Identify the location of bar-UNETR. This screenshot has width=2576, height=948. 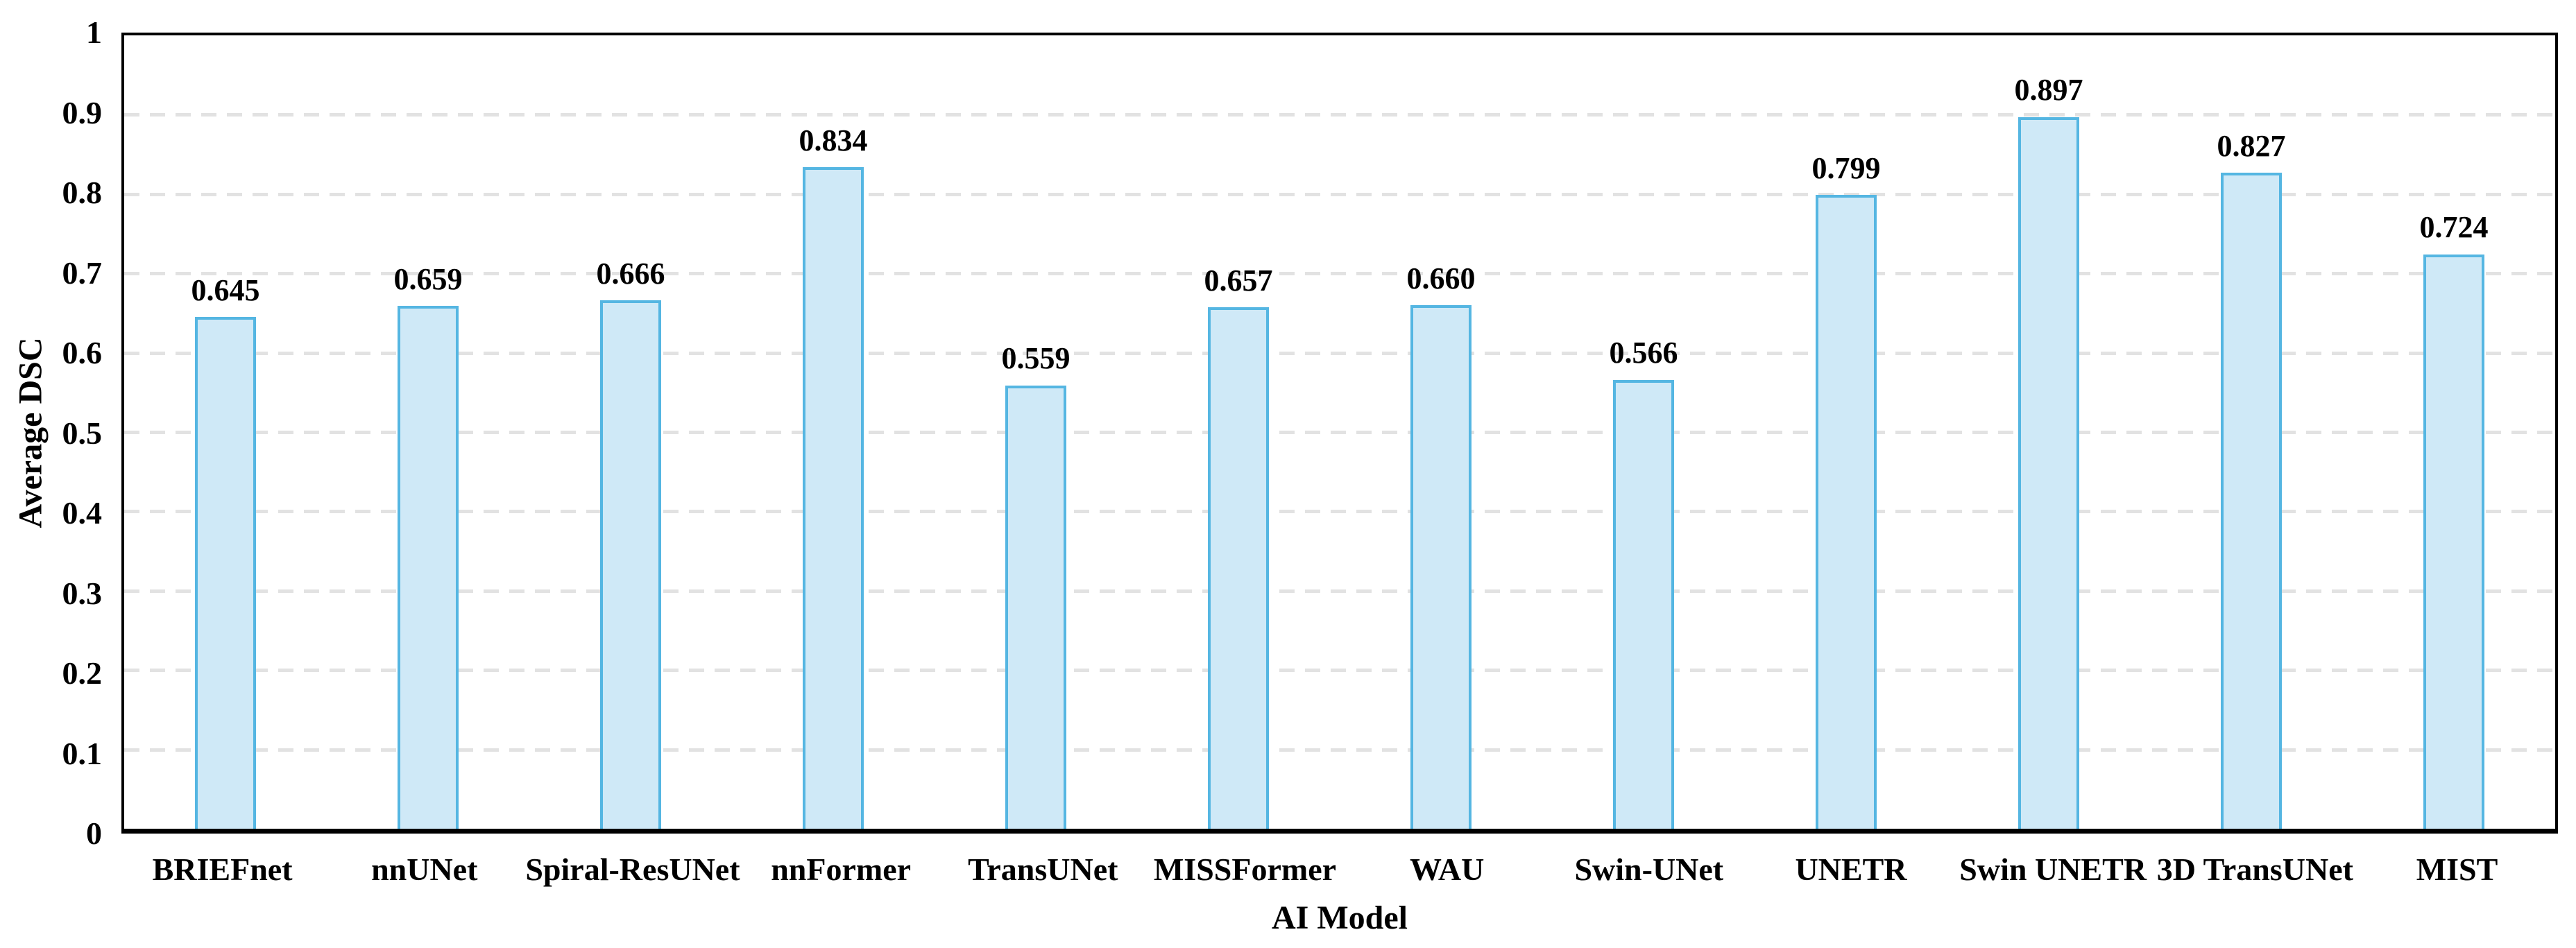
(1846, 511).